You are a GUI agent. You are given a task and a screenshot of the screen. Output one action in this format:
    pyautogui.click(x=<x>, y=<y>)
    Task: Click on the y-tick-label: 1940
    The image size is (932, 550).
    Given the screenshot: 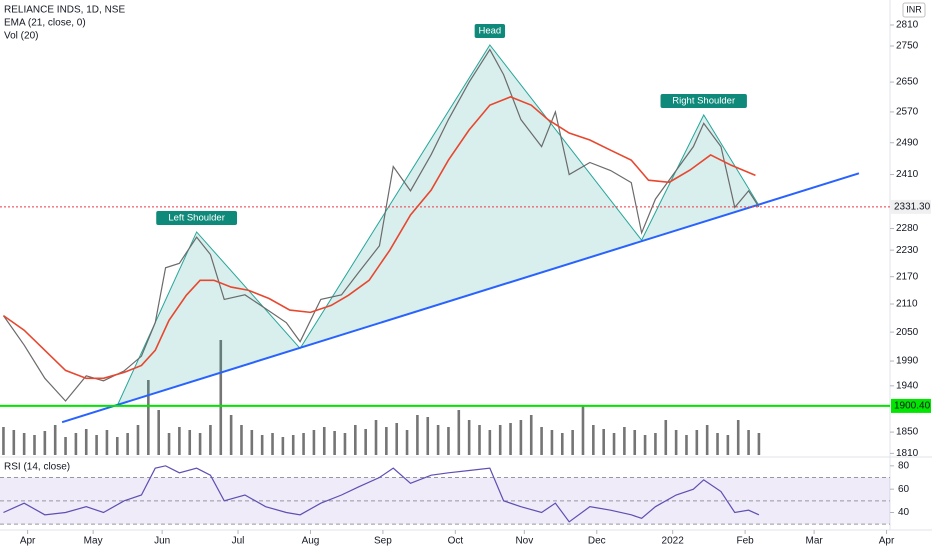 What is the action you would take?
    pyautogui.click(x=907, y=385)
    